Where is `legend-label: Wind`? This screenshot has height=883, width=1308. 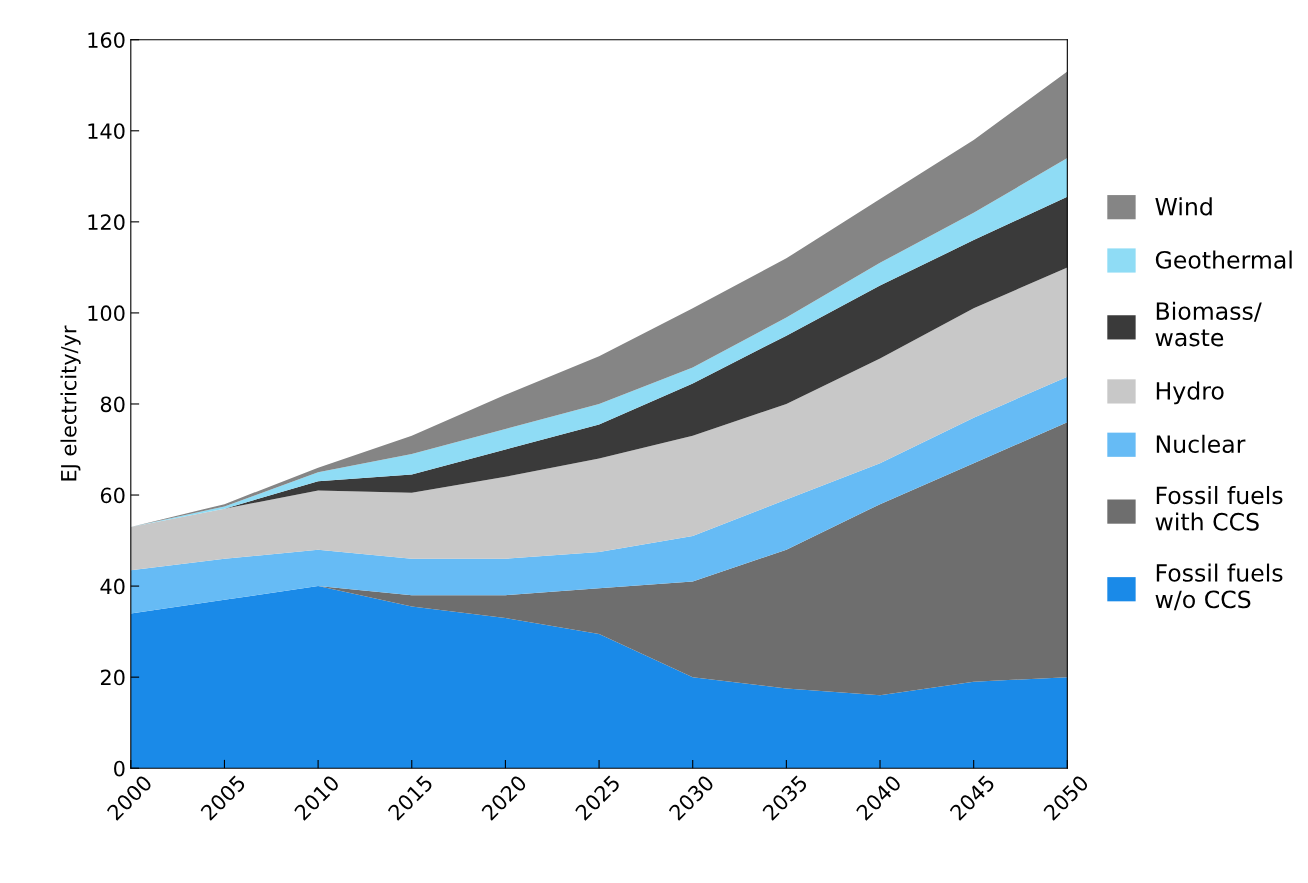
legend-label: Wind is located at coordinates (1183, 206).